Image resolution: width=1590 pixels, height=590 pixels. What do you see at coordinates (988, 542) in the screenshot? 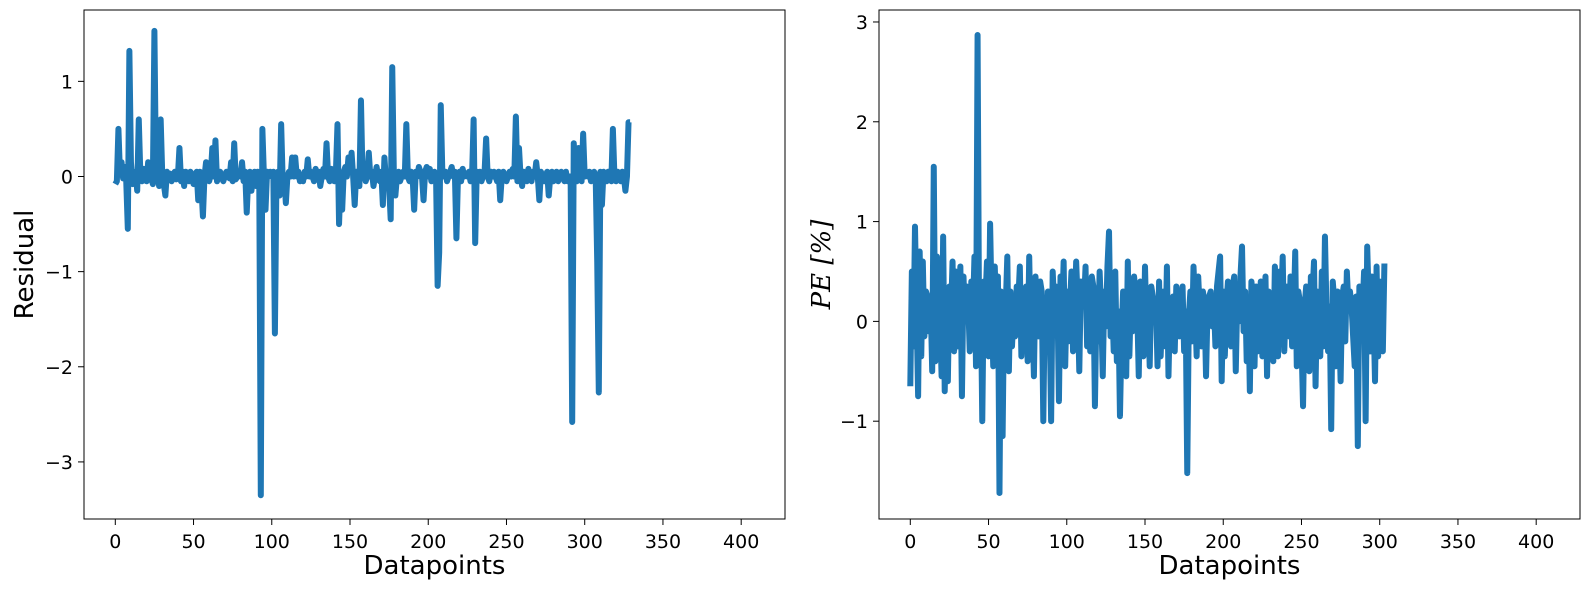
I see `pe-x-tick-label: 50` at bounding box center [988, 542].